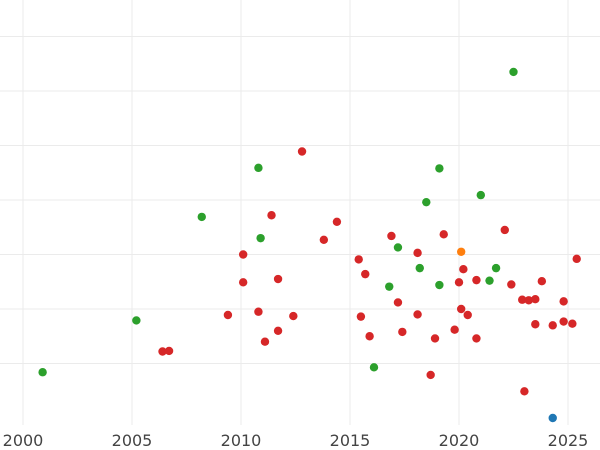 This screenshot has width=600, height=450. Describe the element at coordinates (23, 440) in the screenshot. I see `x-tick-label-2000: 2000` at that location.